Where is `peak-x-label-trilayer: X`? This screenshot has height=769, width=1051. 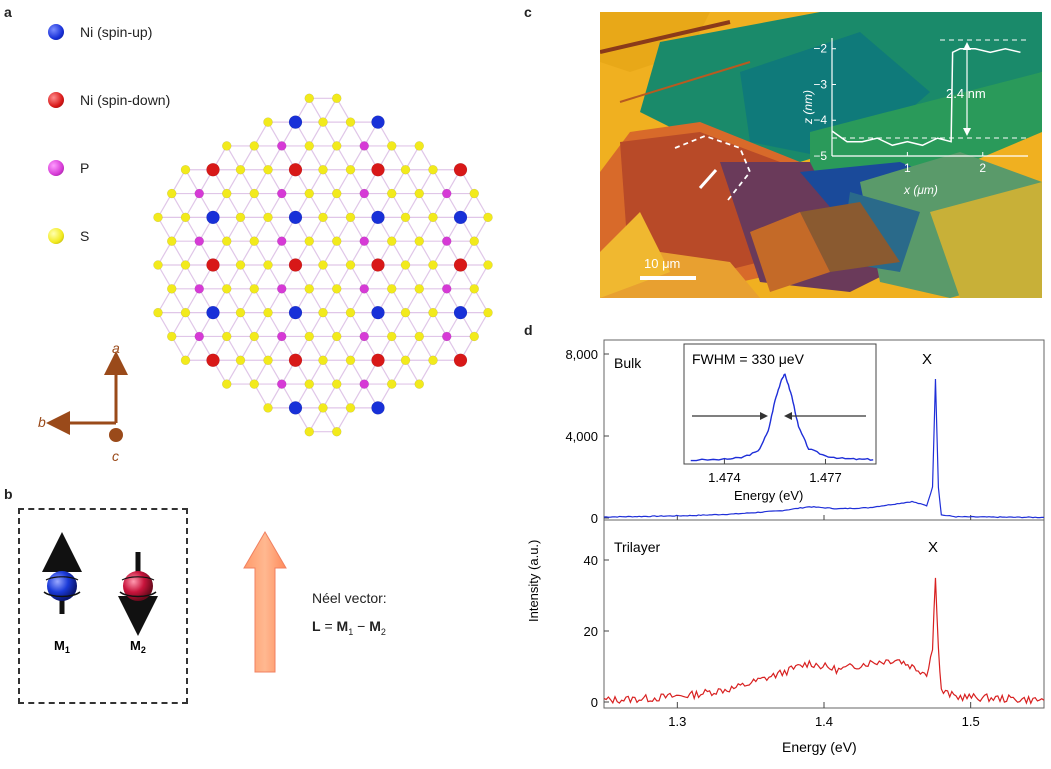
peak-x-label-trilayer: X is located at coordinates (933, 547).